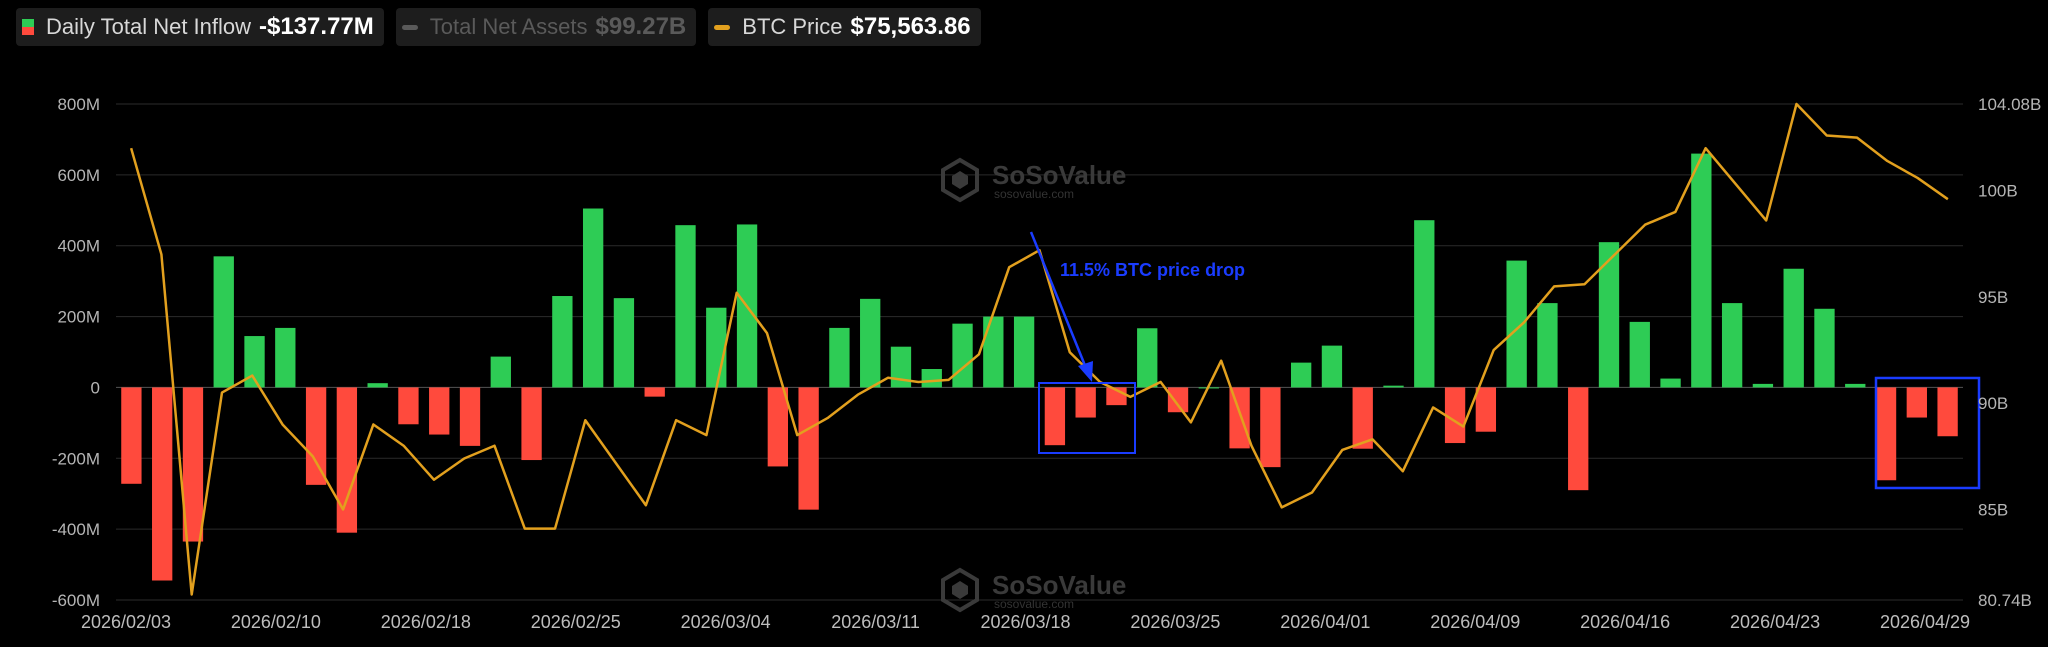 This screenshot has height=647, width=2048. Describe the element at coordinates (875, 622) in the screenshot. I see `x-tick-label: 2026/03/11` at that location.